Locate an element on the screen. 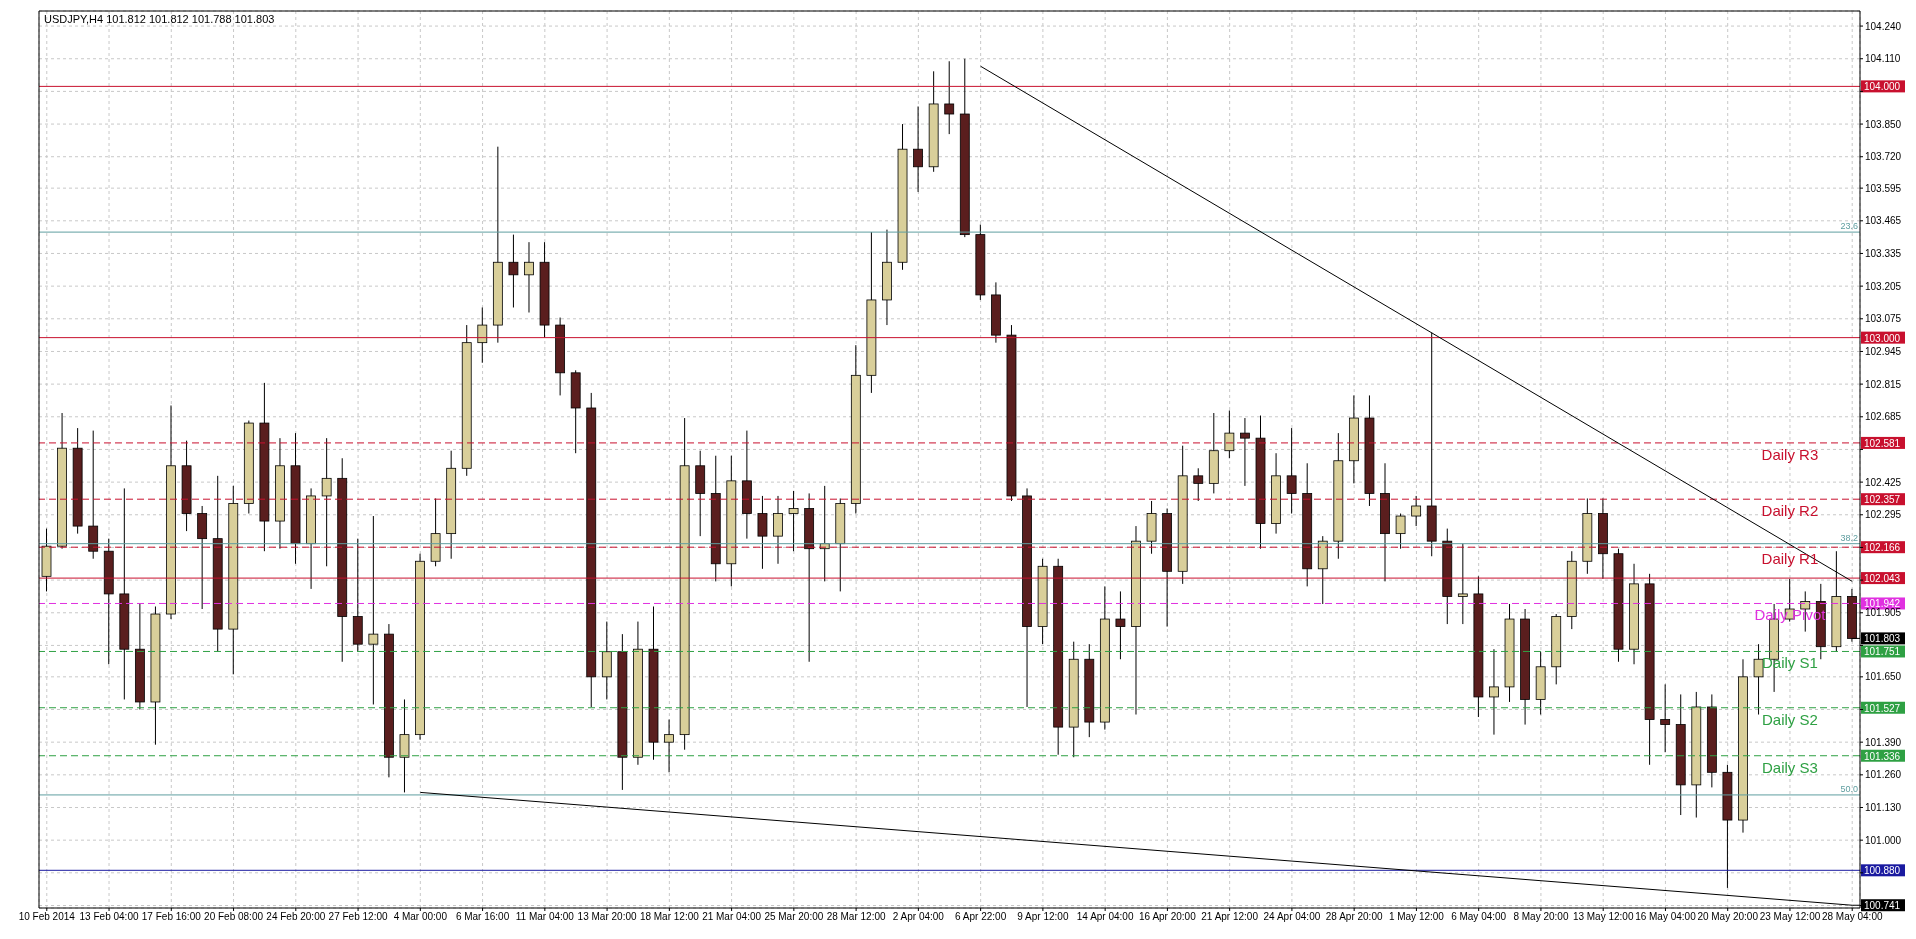 Image resolution: width=1916 pixels, height=939 pixels. x-tick-label: 28 May 04:00 is located at coordinates (1852, 917).